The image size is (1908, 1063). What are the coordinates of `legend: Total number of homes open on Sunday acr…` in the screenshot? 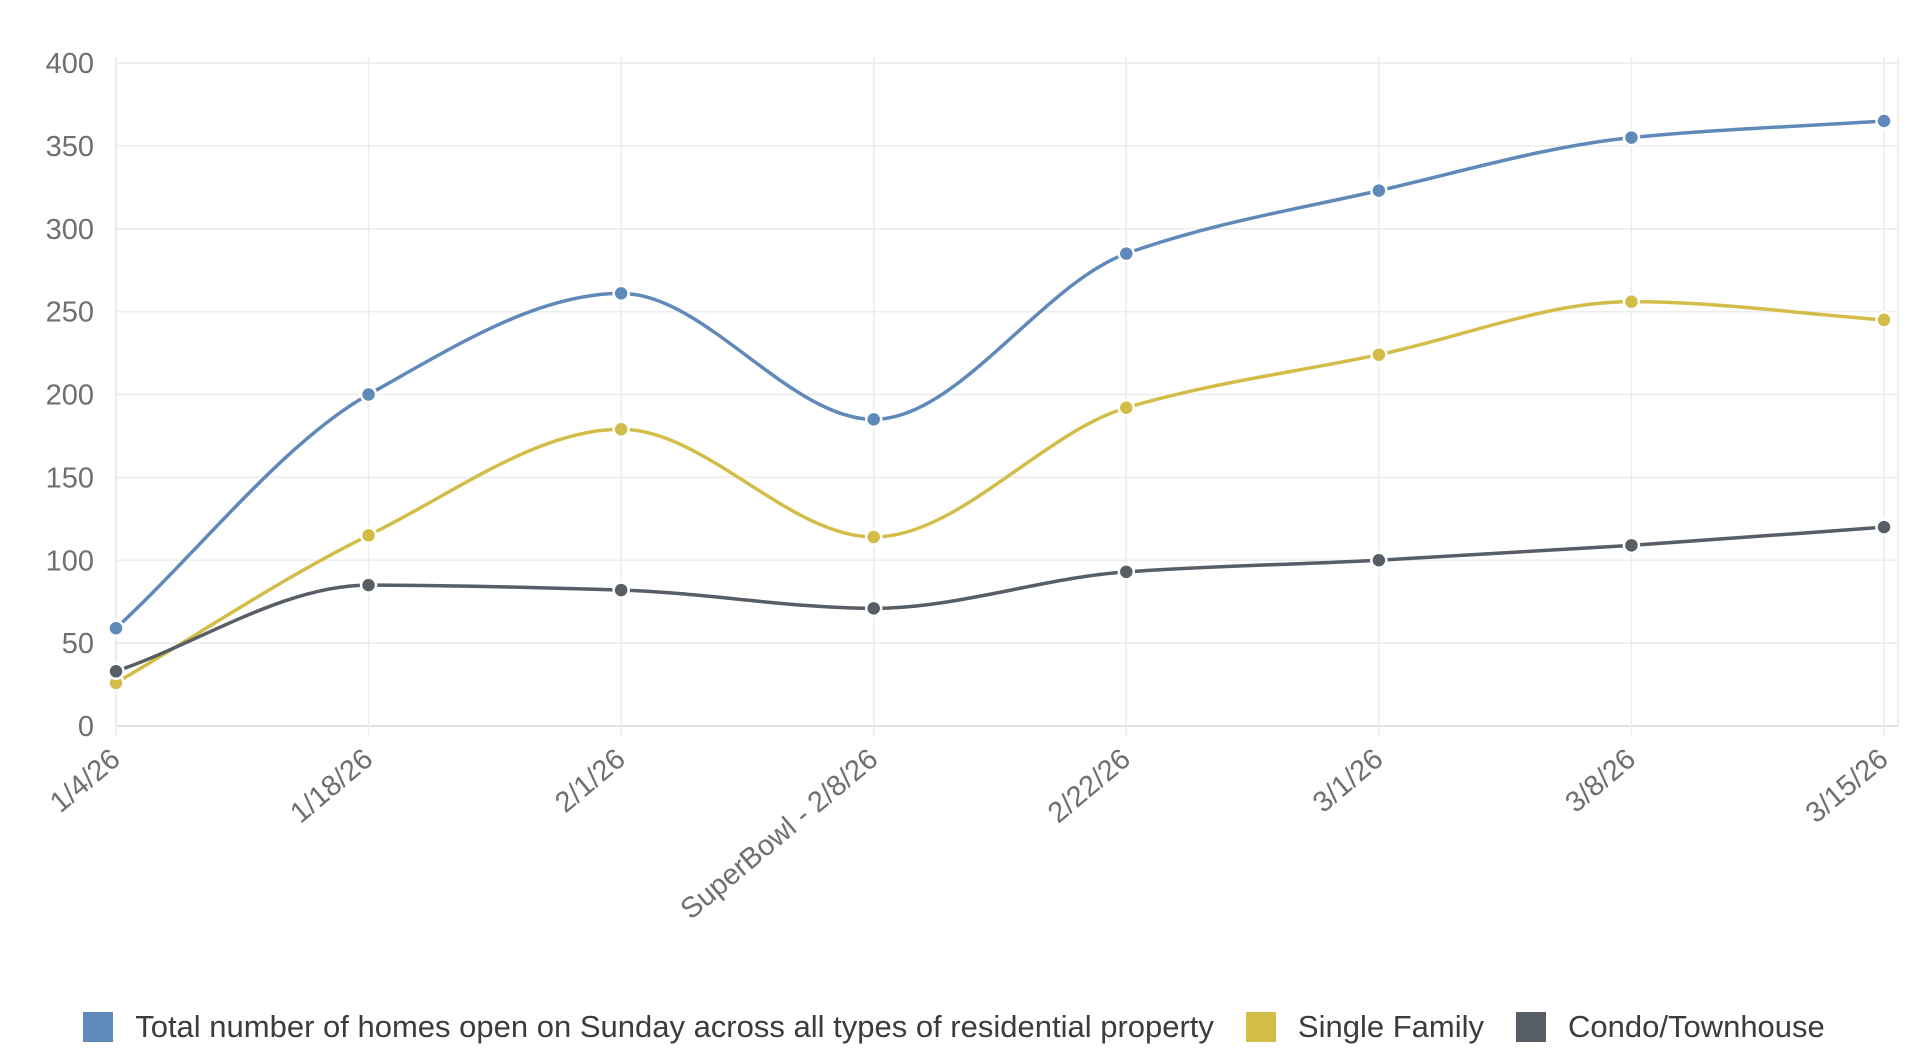 It's located at (954, 1027).